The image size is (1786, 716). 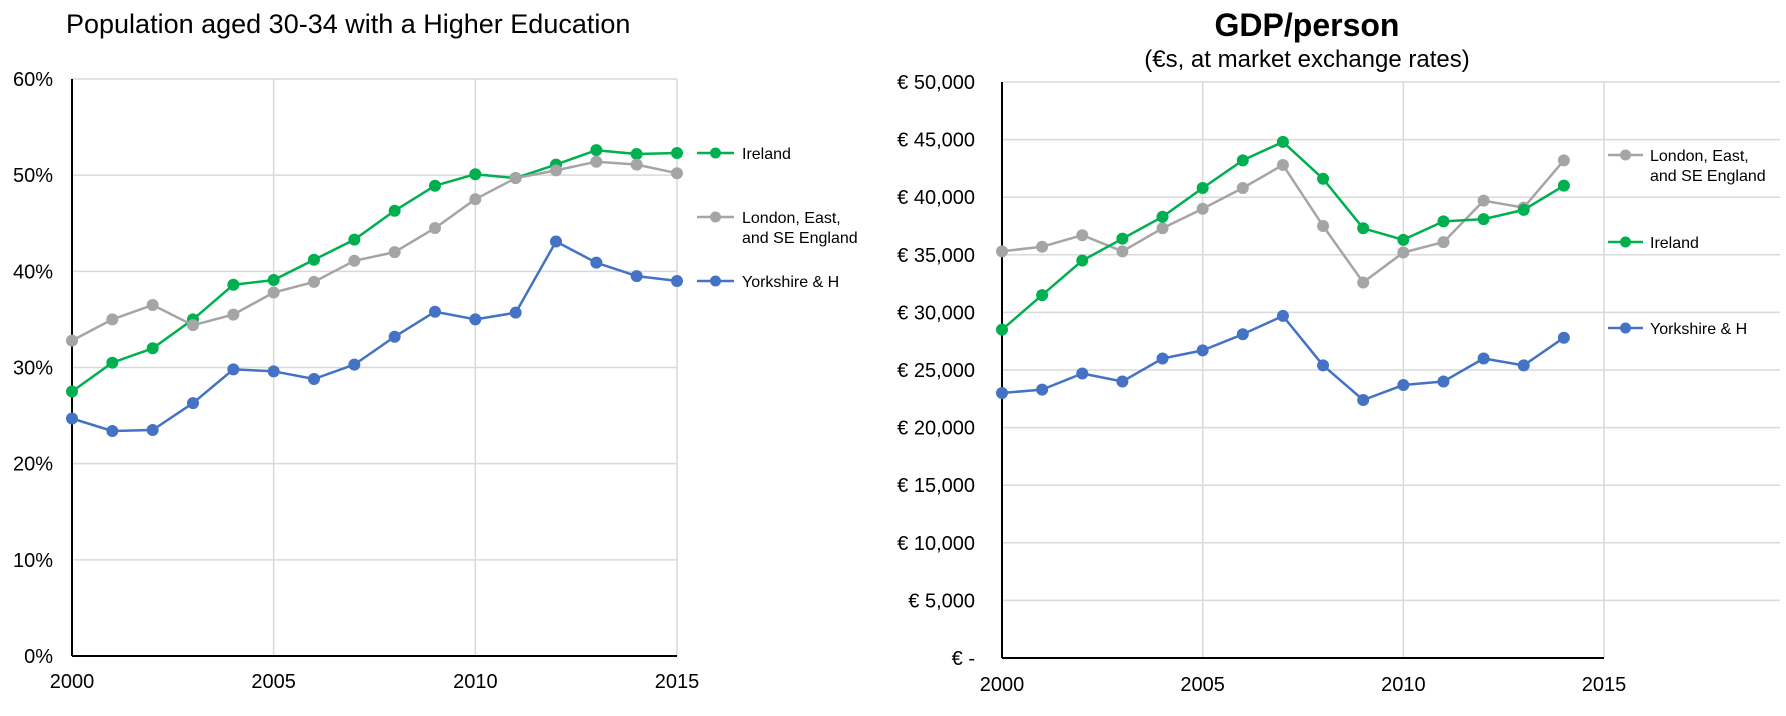 What do you see at coordinates (1283, 357) in the screenshot?
I see `series-yorkshire` at bounding box center [1283, 357].